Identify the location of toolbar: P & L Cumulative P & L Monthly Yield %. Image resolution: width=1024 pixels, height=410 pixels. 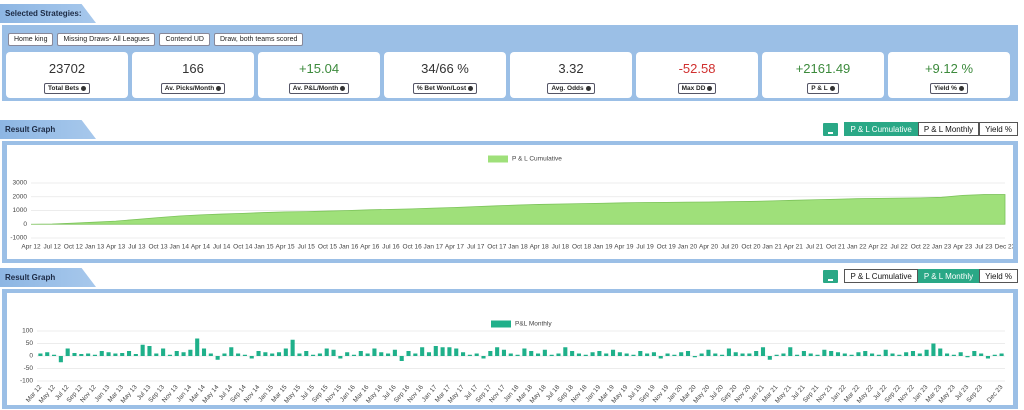
(920, 276).